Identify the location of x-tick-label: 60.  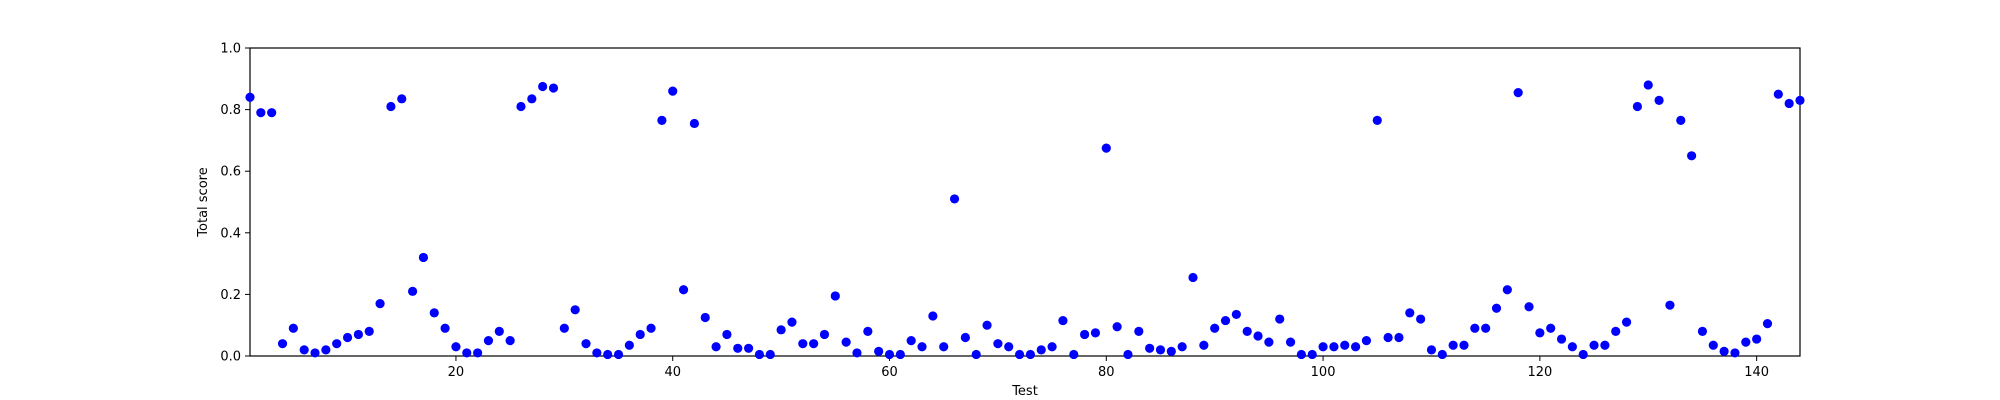
(889, 372).